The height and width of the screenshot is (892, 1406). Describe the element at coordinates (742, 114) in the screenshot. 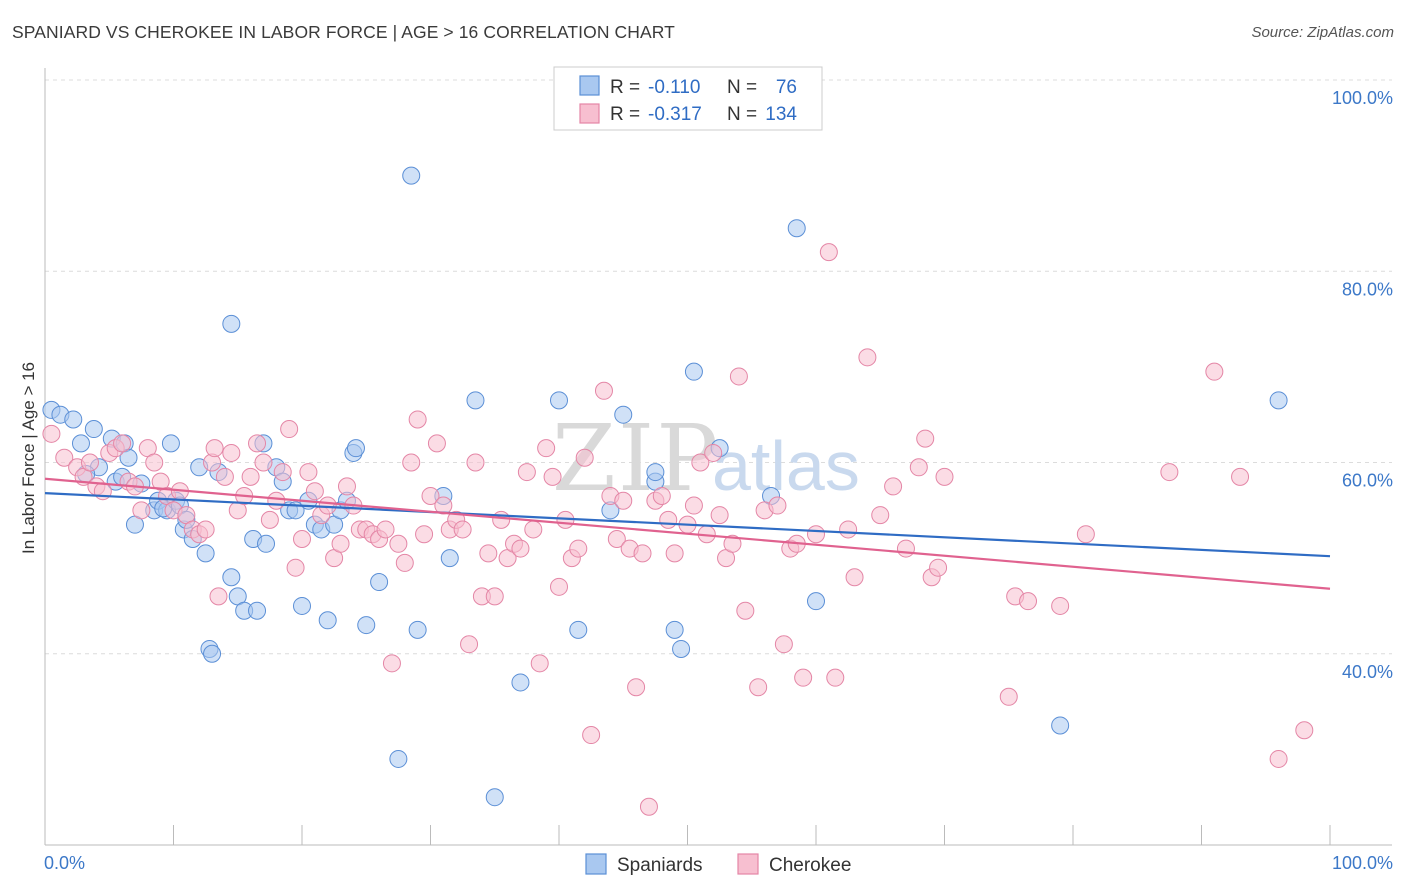

I see `legend-n-label-2: N =` at that location.